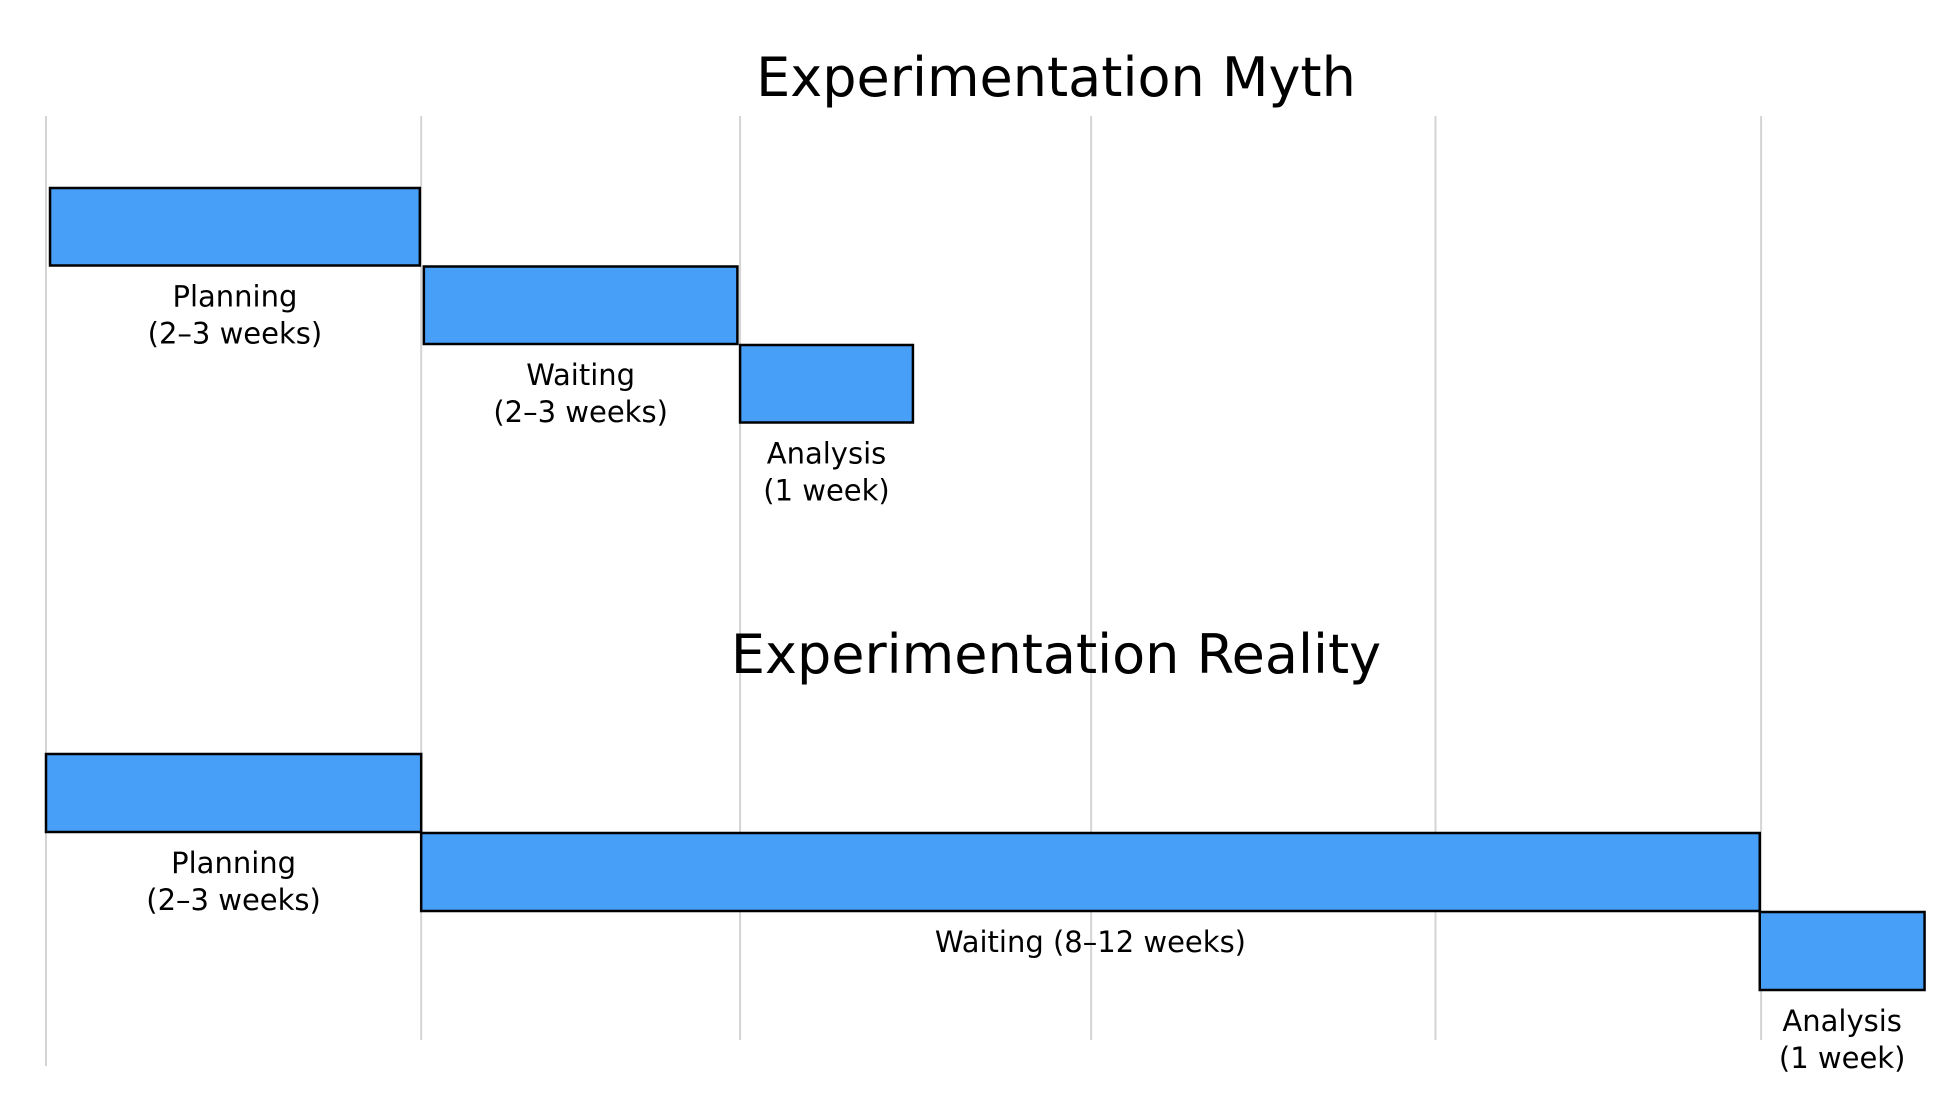 This screenshot has height=1116, width=1946. I want to click on chart-title: Experimentation Reality, so click(1056, 654).